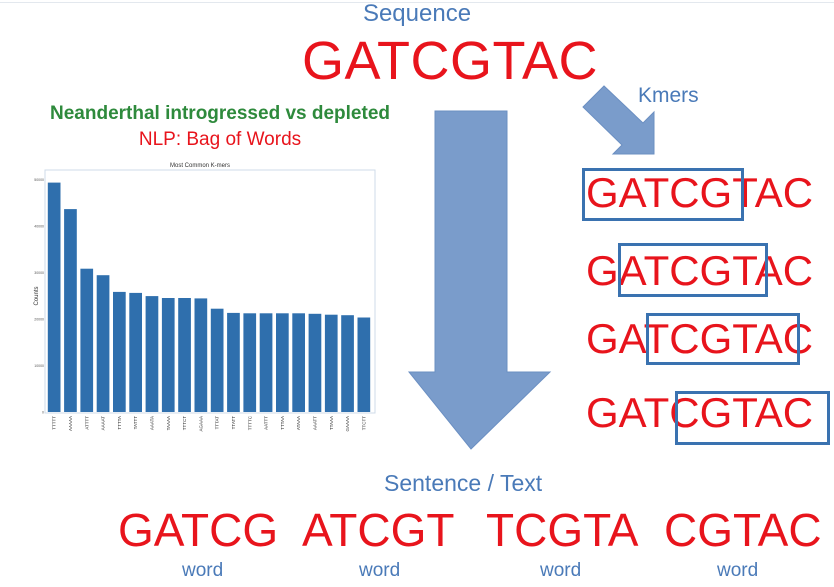 Image resolution: width=834 pixels, height=587 pixels. Describe the element at coordinates (249, 422) in the screenshot. I see `x-tick-label: TTTTC` at that location.